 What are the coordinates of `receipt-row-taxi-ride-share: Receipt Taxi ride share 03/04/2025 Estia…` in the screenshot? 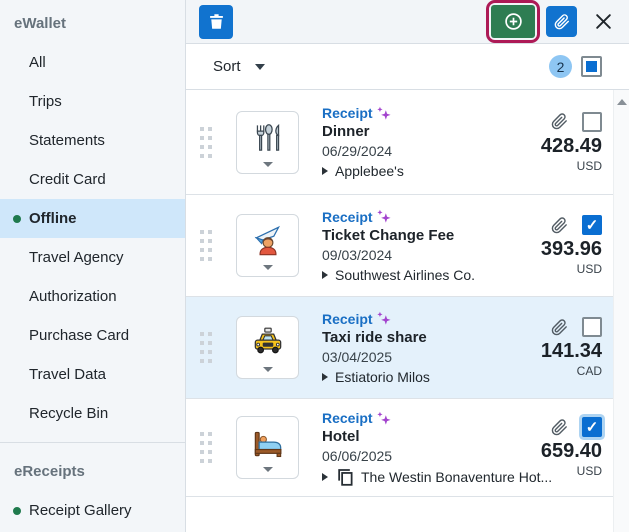 It's located at (399, 348).